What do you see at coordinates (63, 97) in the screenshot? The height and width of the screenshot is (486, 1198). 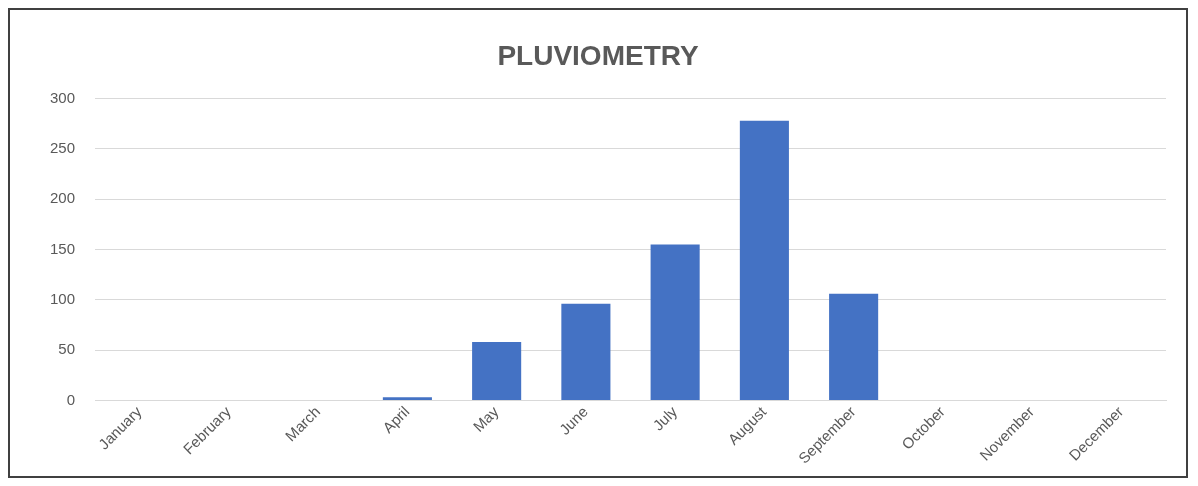 I see `y-tick-label: 300` at bounding box center [63, 97].